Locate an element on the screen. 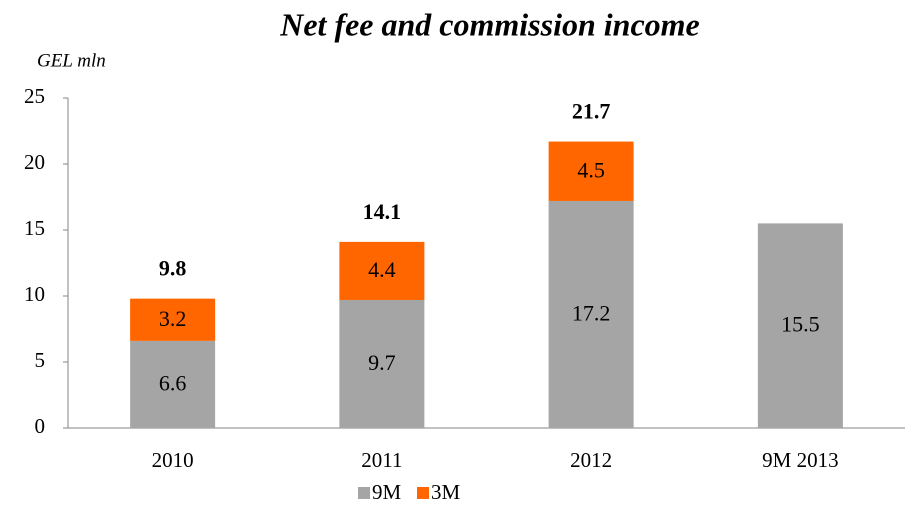 This screenshot has height=512, width=911. y-tick-label: 20 is located at coordinates (34, 162).